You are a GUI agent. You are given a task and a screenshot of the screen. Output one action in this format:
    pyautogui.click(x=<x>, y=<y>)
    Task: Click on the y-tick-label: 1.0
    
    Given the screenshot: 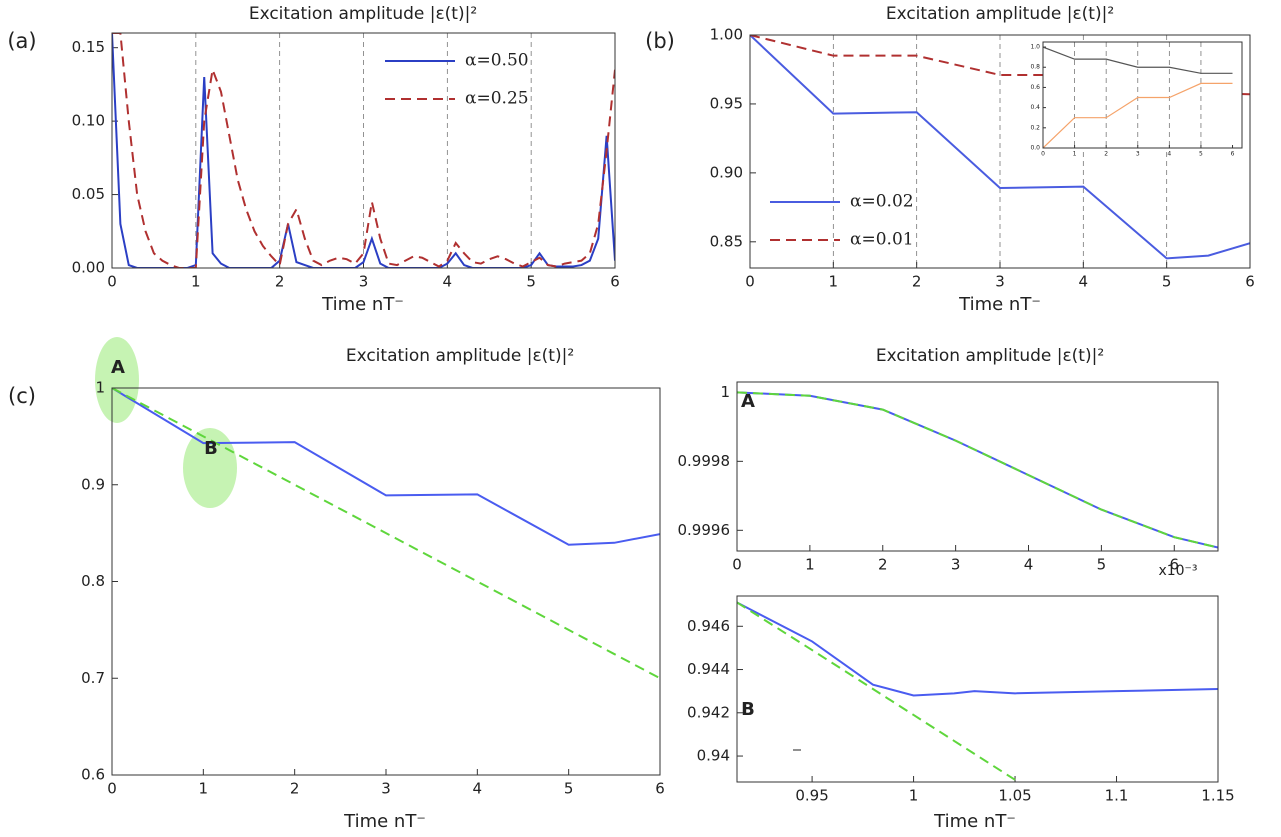 What is the action you would take?
    pyautogui.click(x=1035, y=47)
    